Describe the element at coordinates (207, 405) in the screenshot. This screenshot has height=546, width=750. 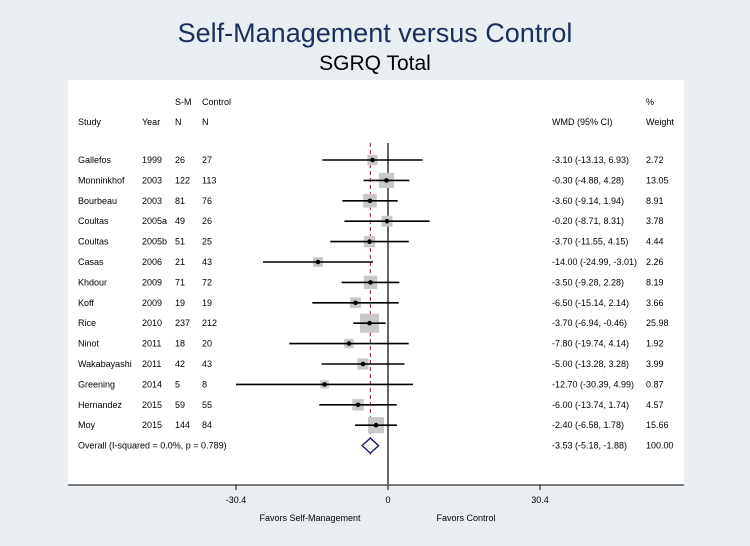
I see `study-control-n: 55` at that location.